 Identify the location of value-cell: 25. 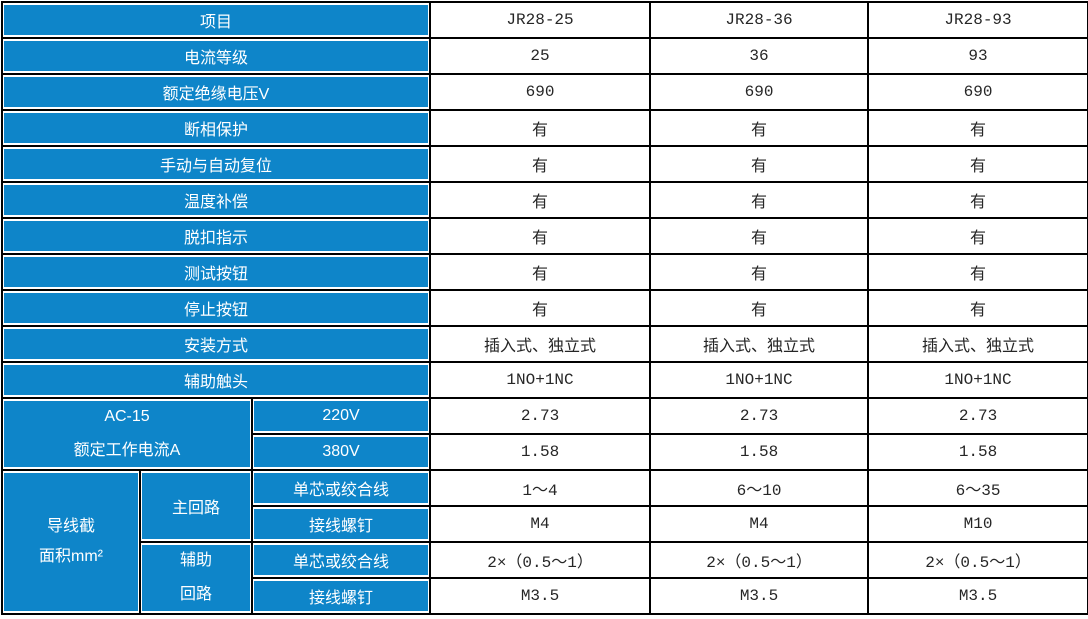
(540, 56).